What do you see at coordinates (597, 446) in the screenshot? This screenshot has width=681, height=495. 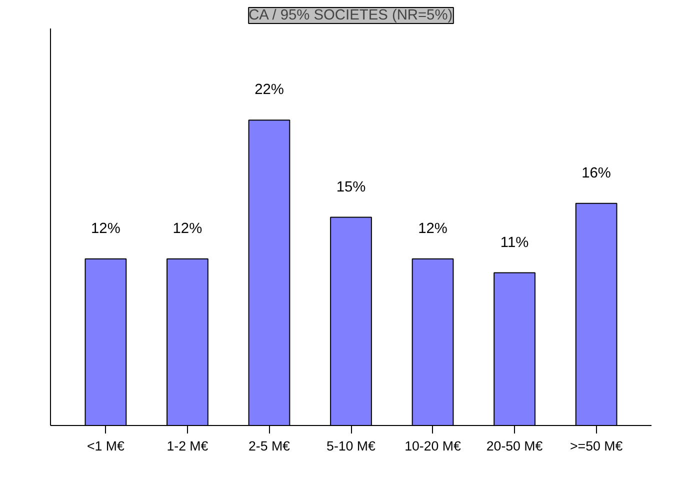 I see `x-tick-label: >=50 M€` at bounding box center [597, 446].